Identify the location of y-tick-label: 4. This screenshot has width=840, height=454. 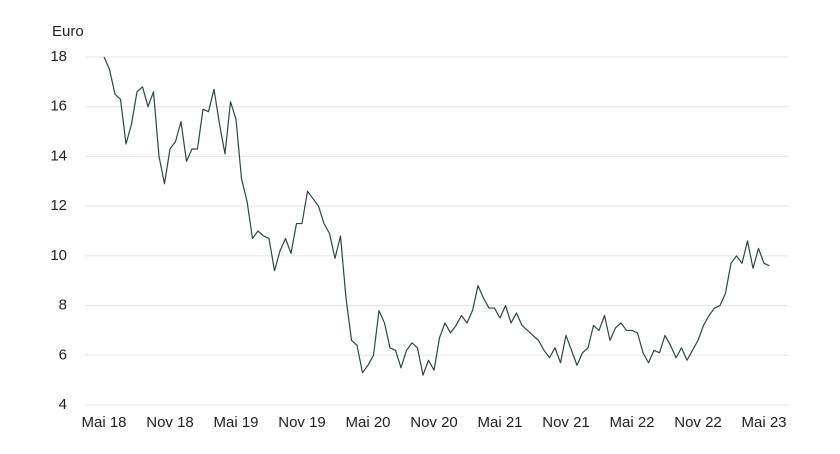
(63, 404).